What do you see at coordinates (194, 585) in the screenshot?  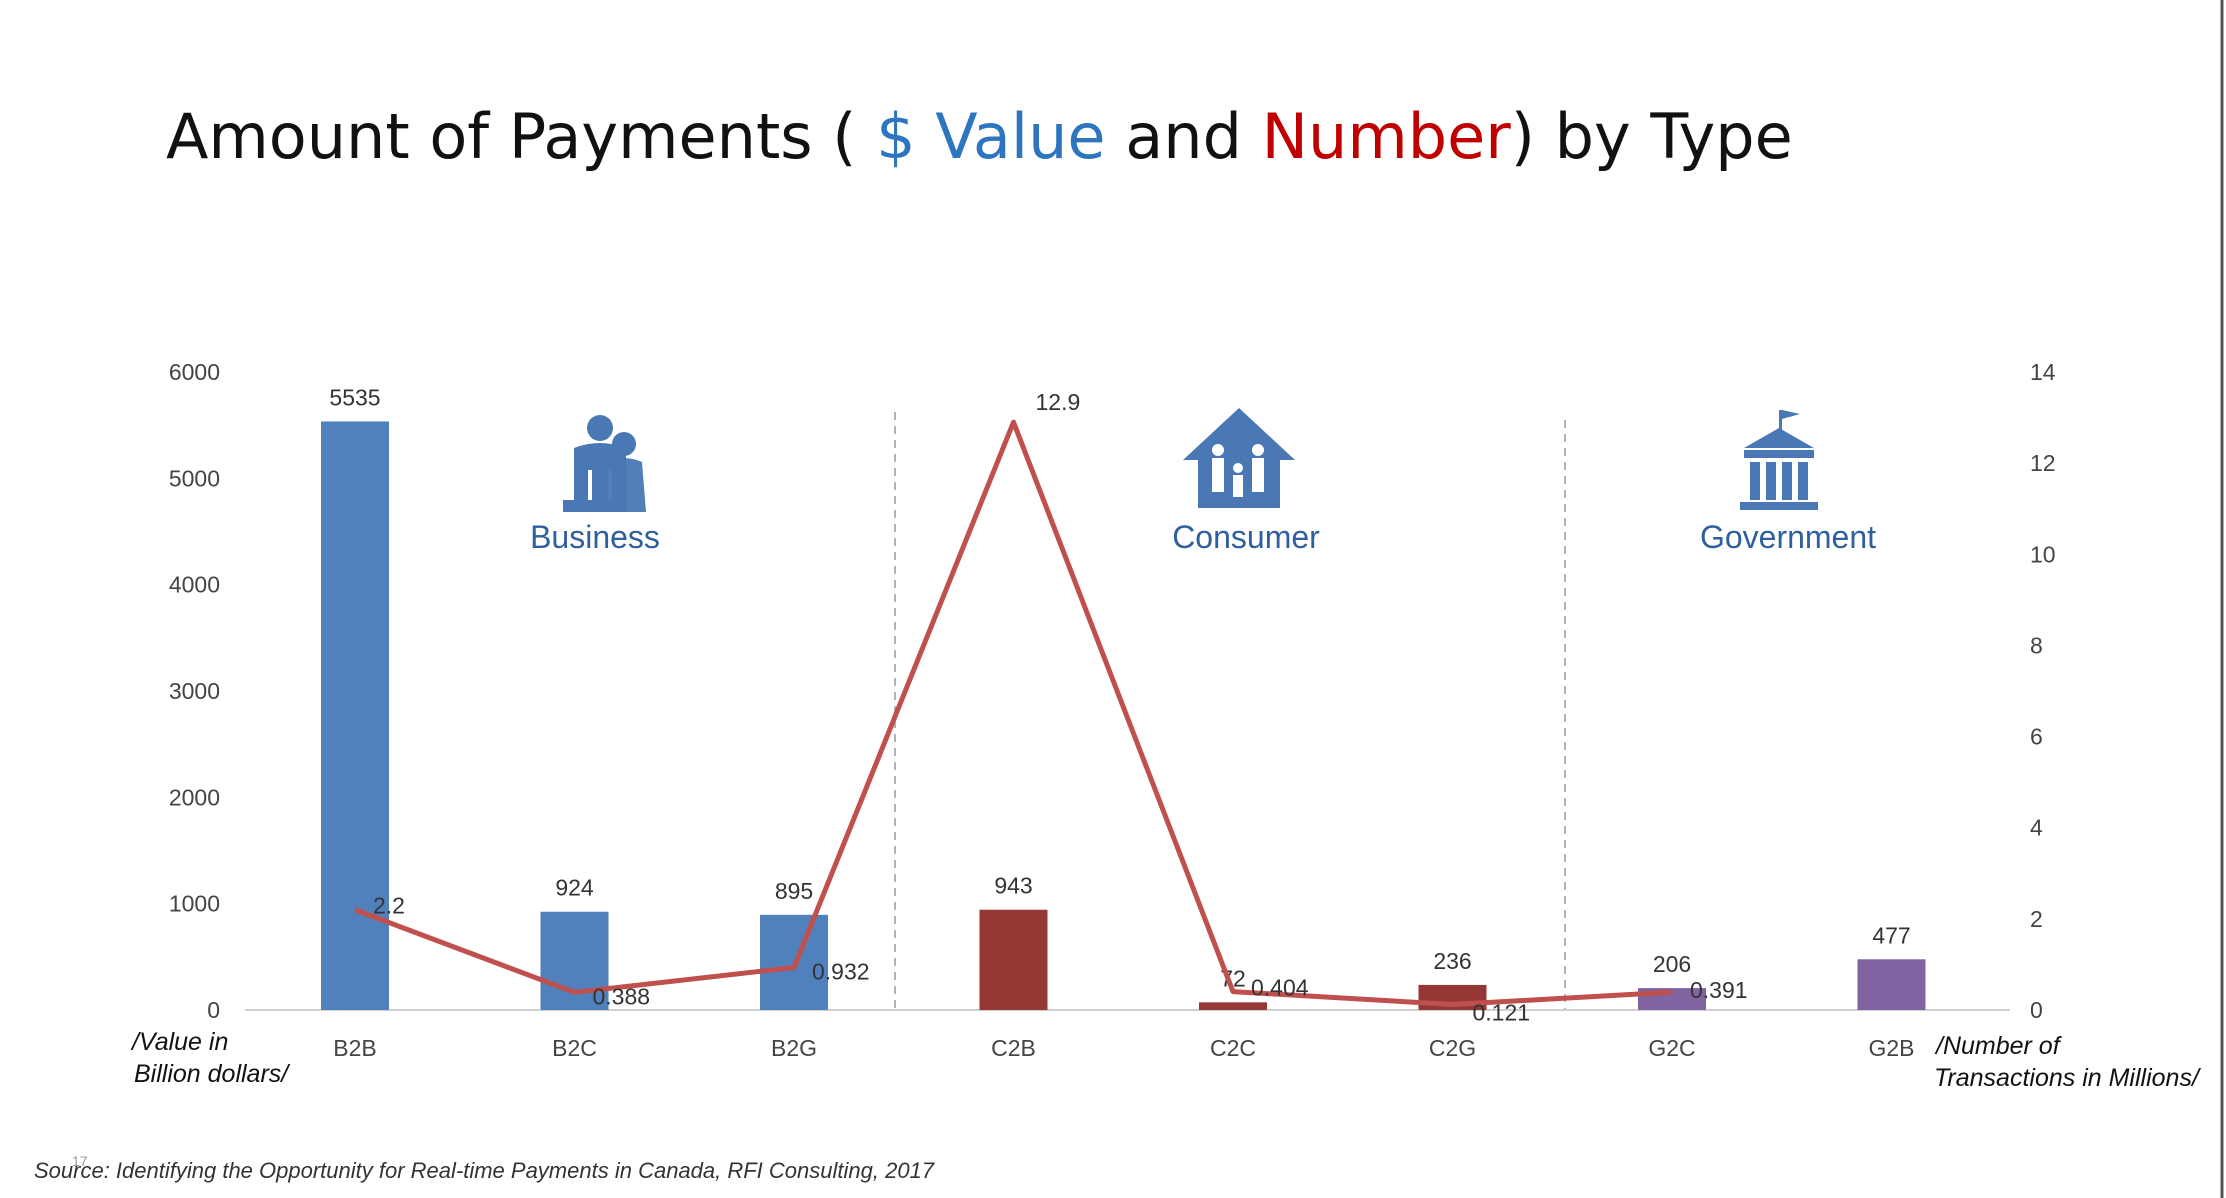 I see `left-tick-label: 4000` at bounding box center [194, 585].